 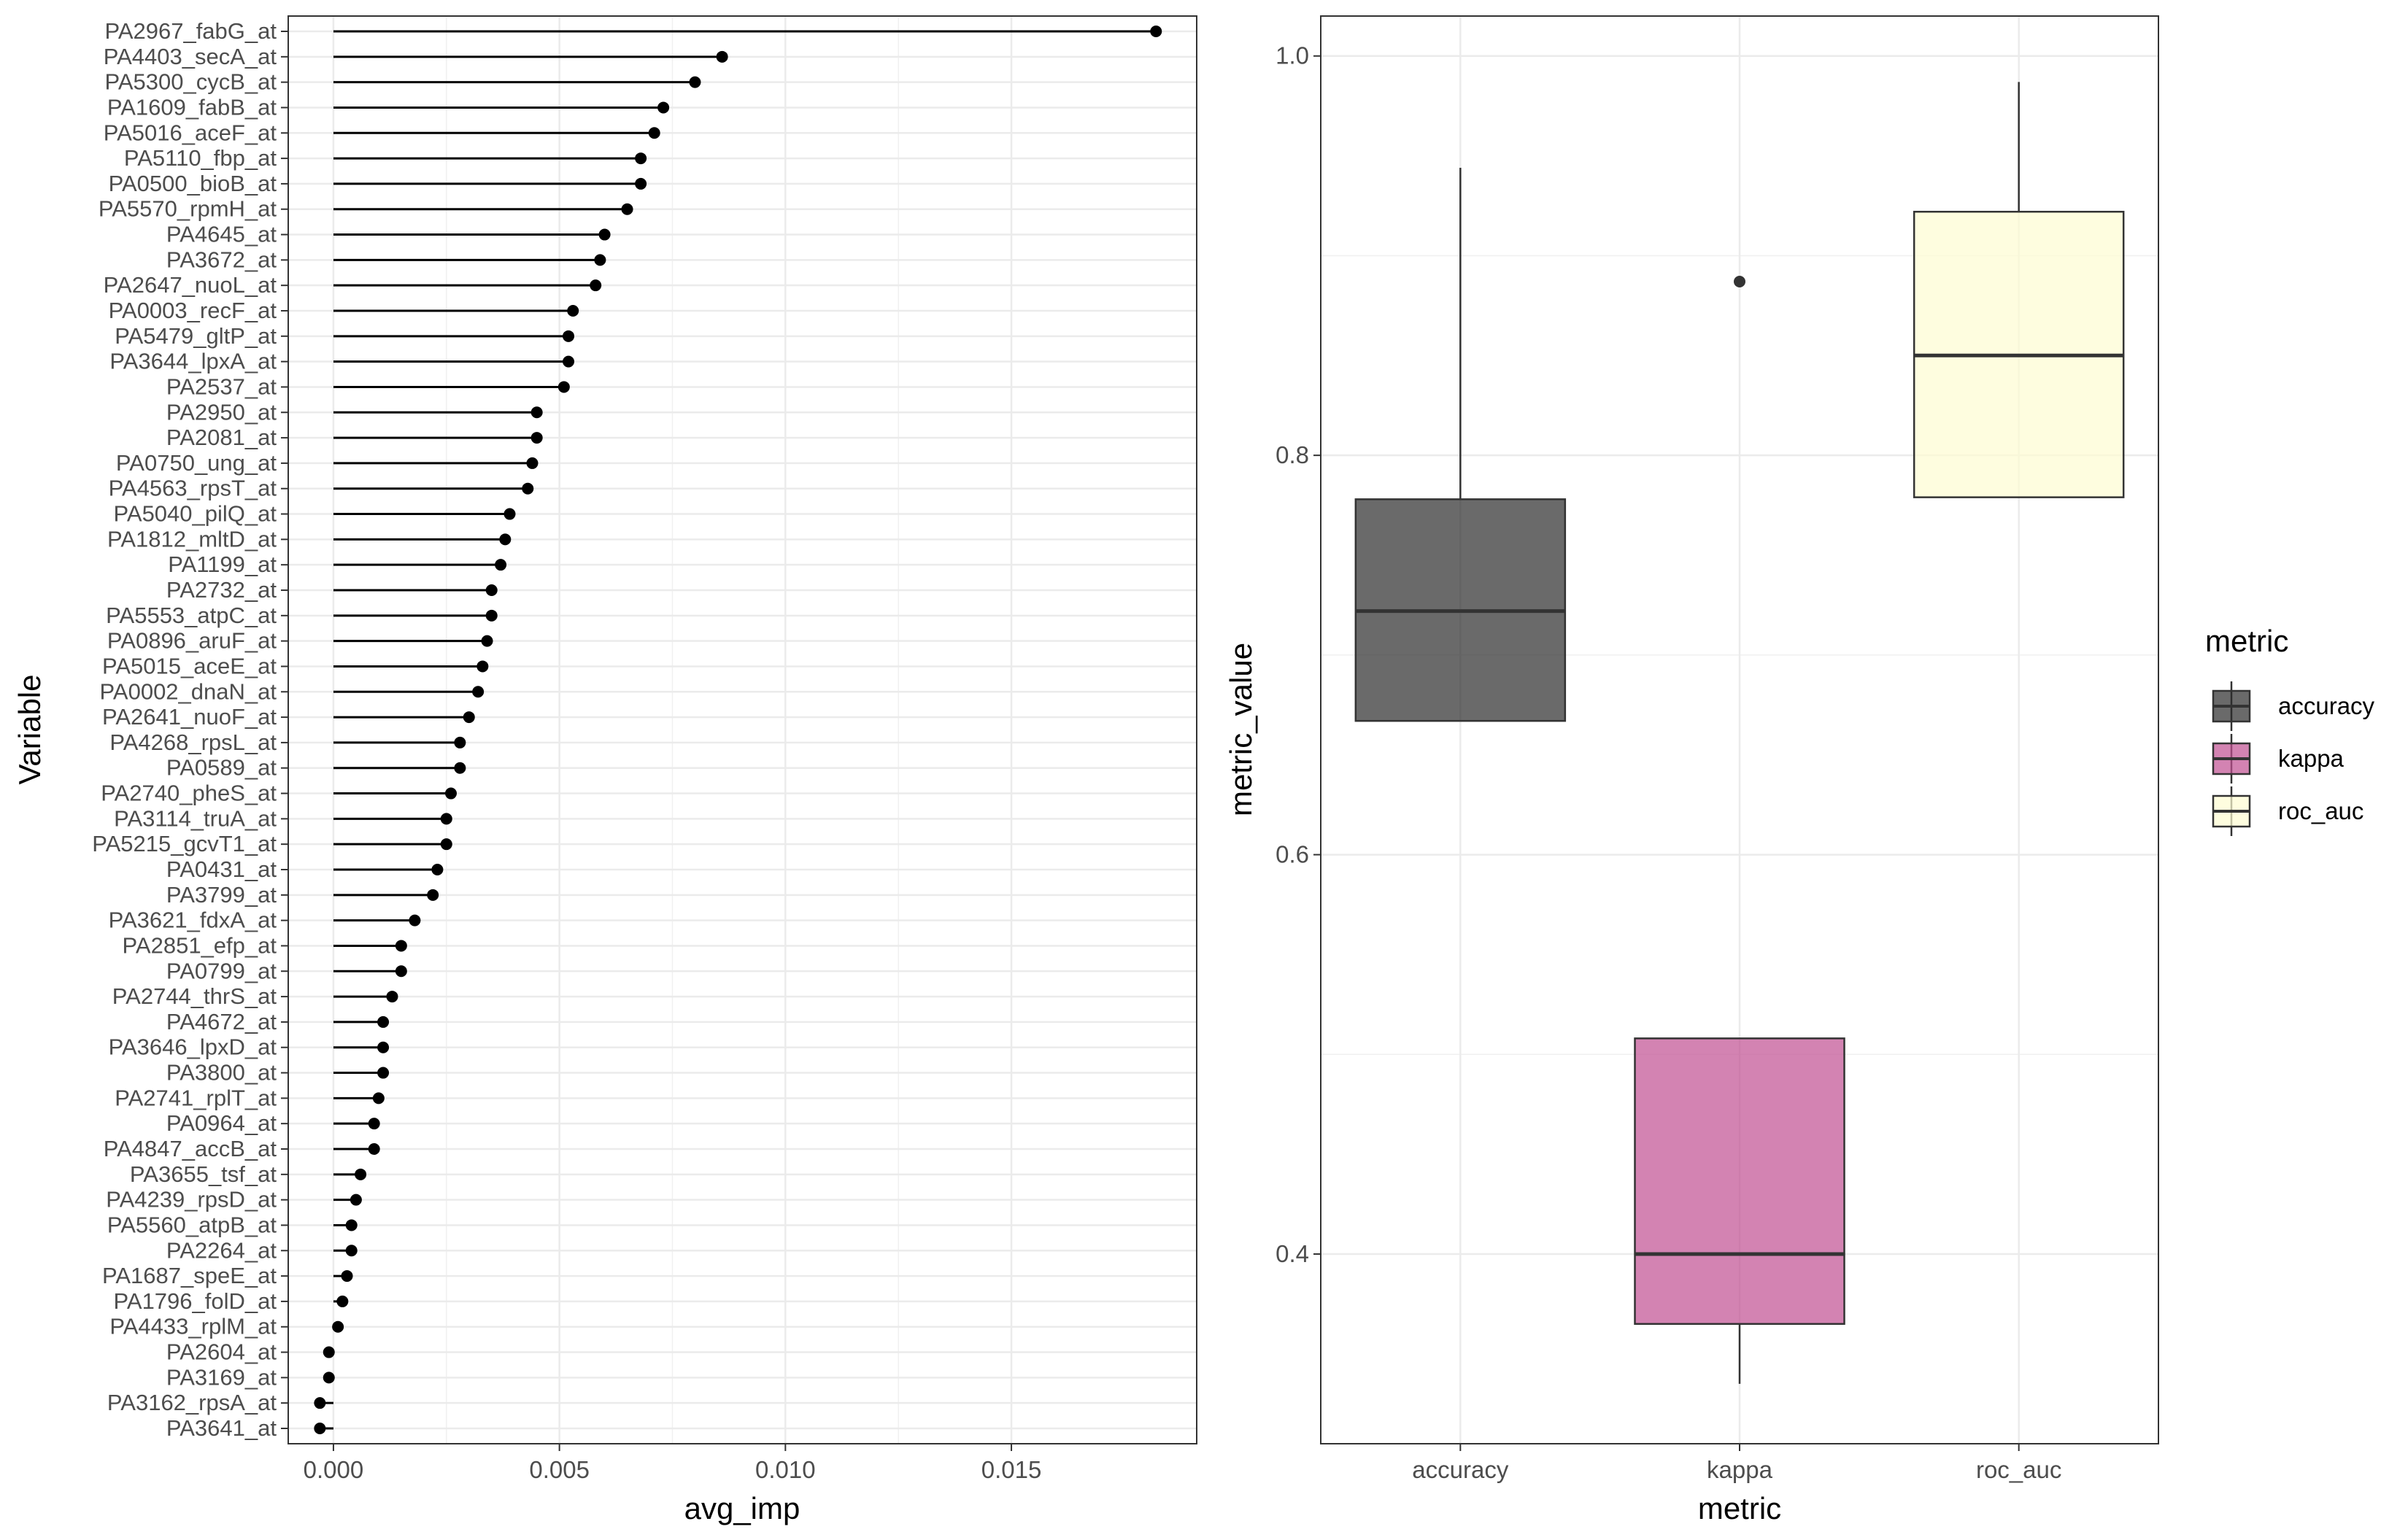 I want to click on boxplot-y-tick-label: 1.0, so click(x=1292, y=55).